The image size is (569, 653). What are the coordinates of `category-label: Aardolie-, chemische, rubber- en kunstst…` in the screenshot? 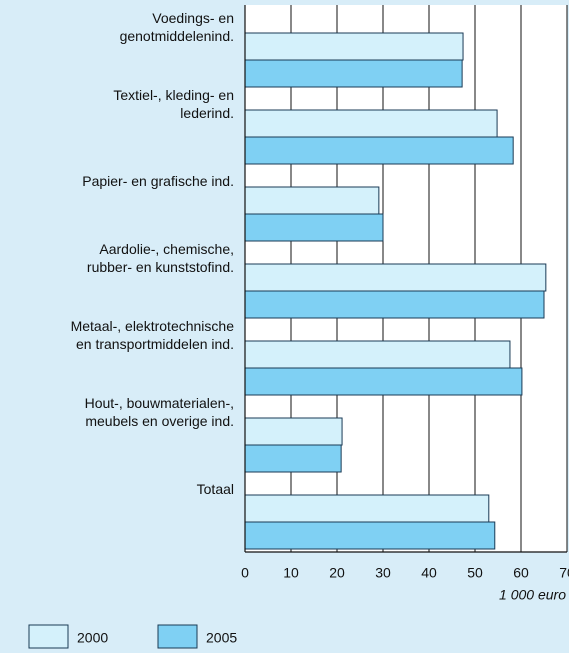 It's located at (160, 258).